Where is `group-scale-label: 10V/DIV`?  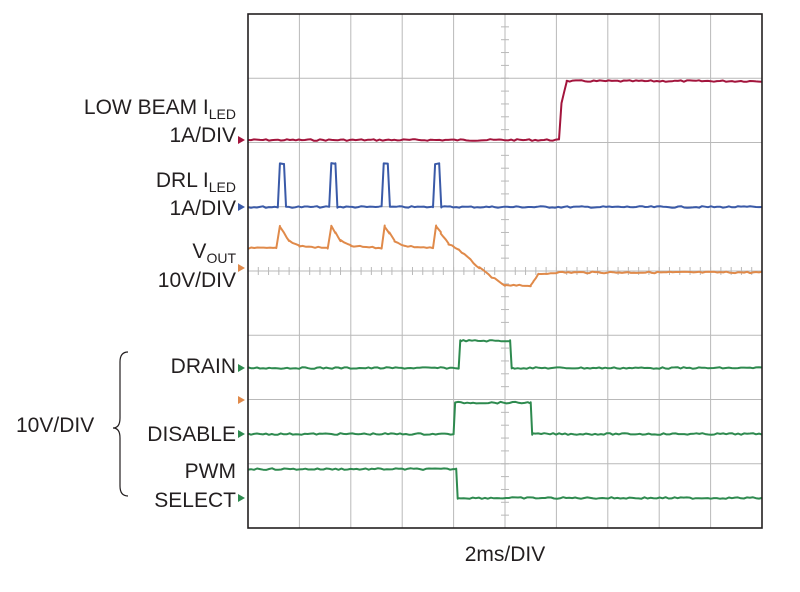 group-scale-label: 10V/DIV is located at coordinates (55, 425).